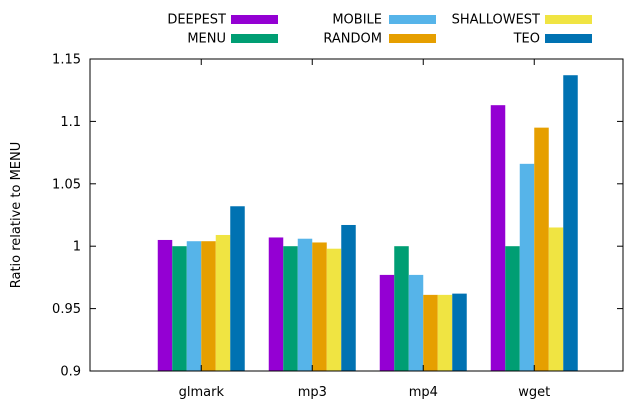 The image size is (637, 399). I want to click on bar-mobile-mp3, so click(305, 304).